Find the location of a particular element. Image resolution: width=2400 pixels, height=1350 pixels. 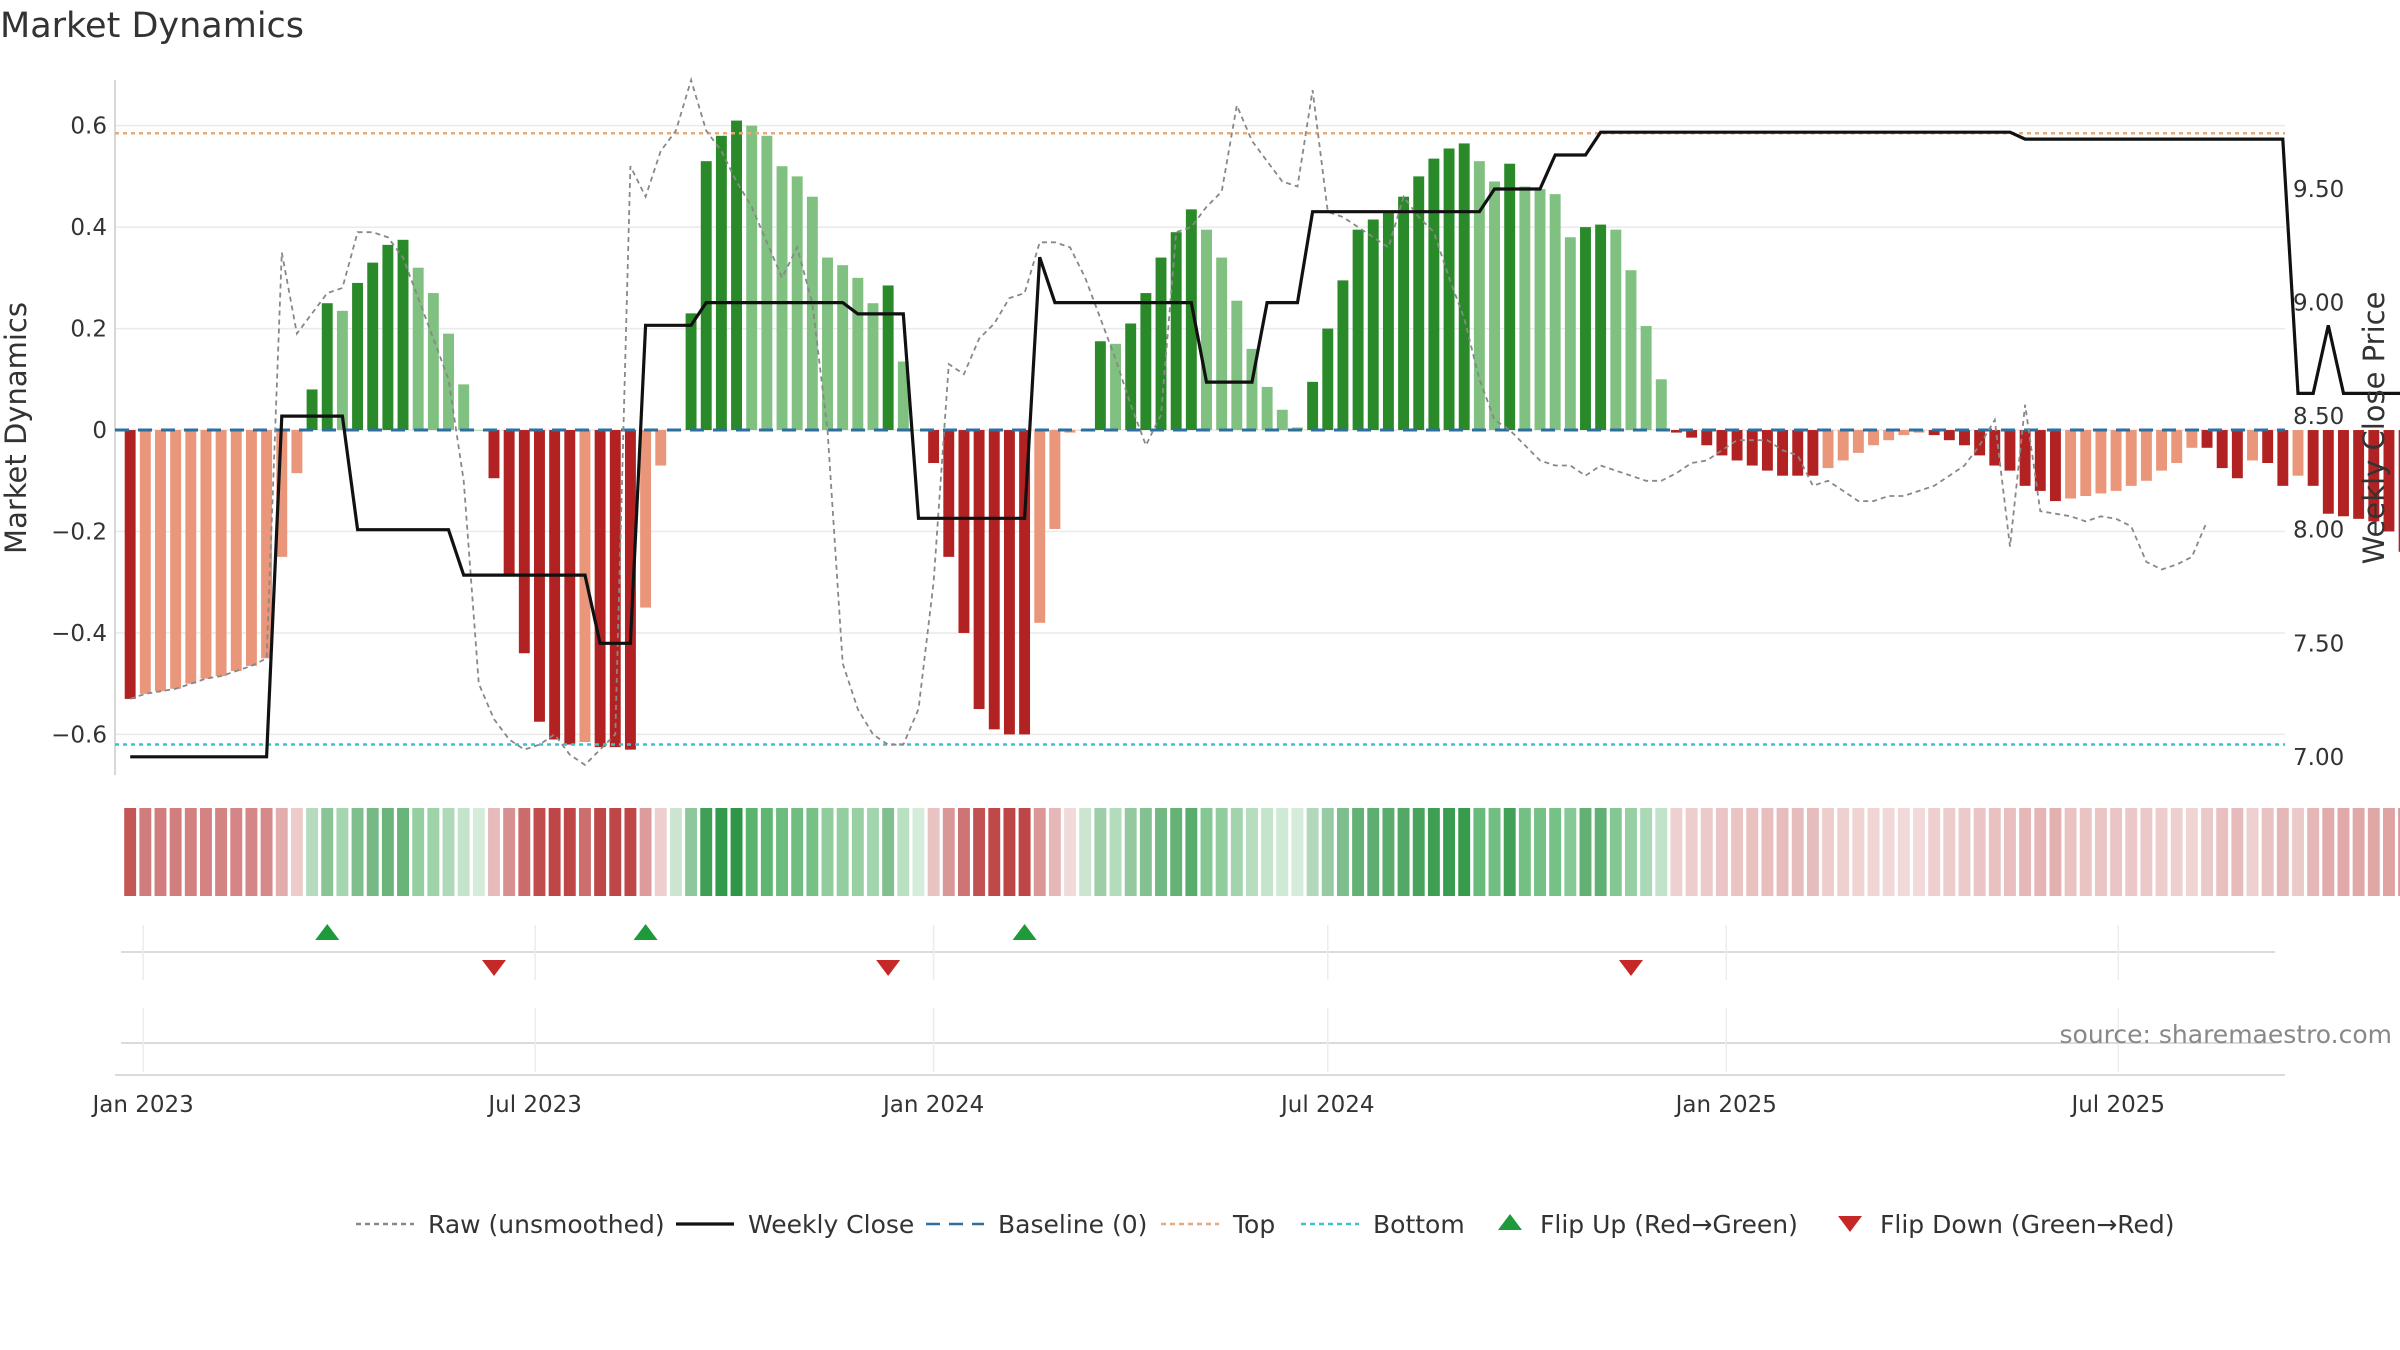

source-note: source: sharemaestro.com is located at coordinates (2226, 1034).